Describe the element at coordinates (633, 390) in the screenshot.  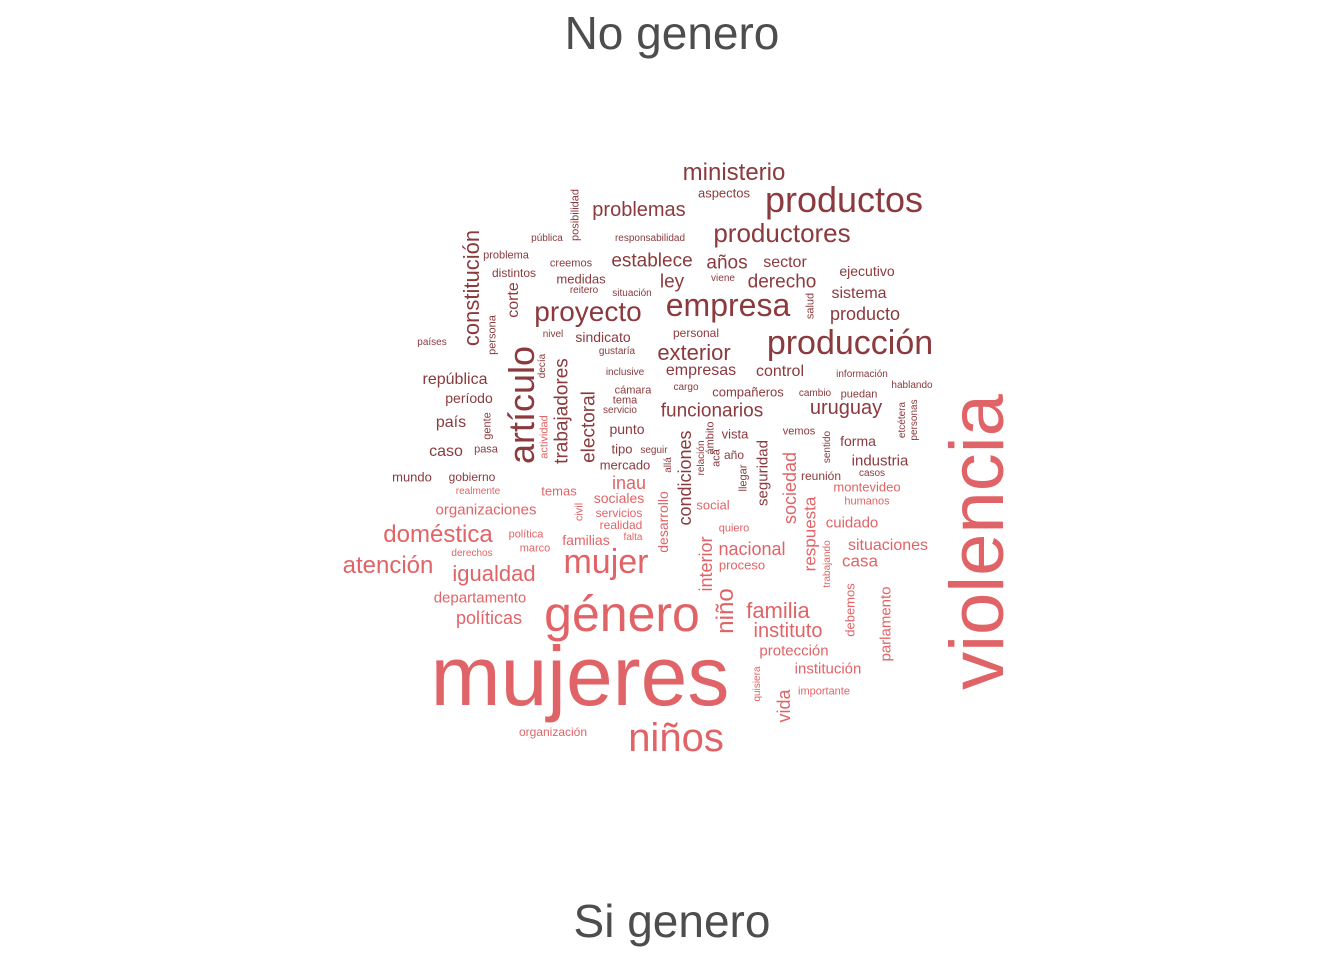
I see `word-no-genero: cámara` at that location.